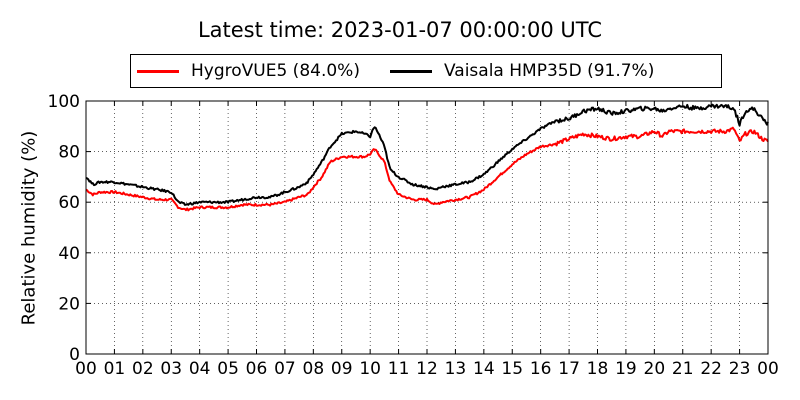  What do you see at coordinates (314, 369) in the screenshot?
I see `x-tick-label: 08` at bounding box center [314, 369].